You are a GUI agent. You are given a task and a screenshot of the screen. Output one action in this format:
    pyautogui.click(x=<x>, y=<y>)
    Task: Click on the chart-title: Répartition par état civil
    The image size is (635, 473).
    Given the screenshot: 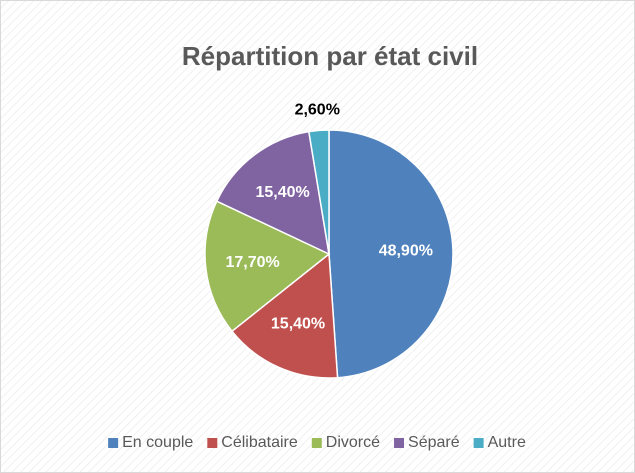 What is the action you would take?
    pyautogui.click(x=330, y=56)
    